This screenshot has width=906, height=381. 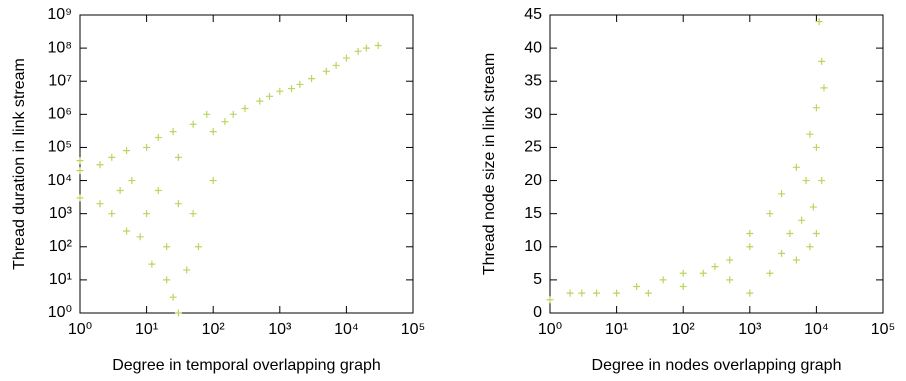 I want to click on y-tick-label: 10², so click(x=61, y=246).